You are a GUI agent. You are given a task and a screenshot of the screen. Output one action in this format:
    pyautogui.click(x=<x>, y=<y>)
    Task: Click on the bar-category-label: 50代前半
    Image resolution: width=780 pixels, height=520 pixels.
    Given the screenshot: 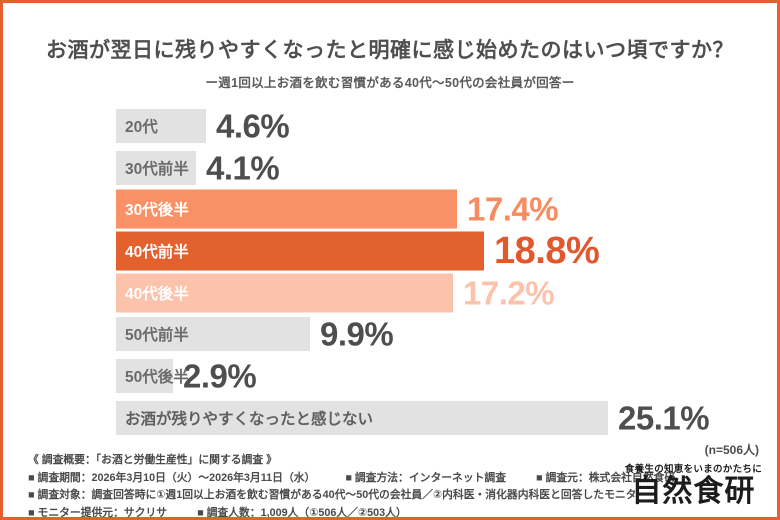 What is the action you would take?
    pyautogui.click(x=157, y=336)
    